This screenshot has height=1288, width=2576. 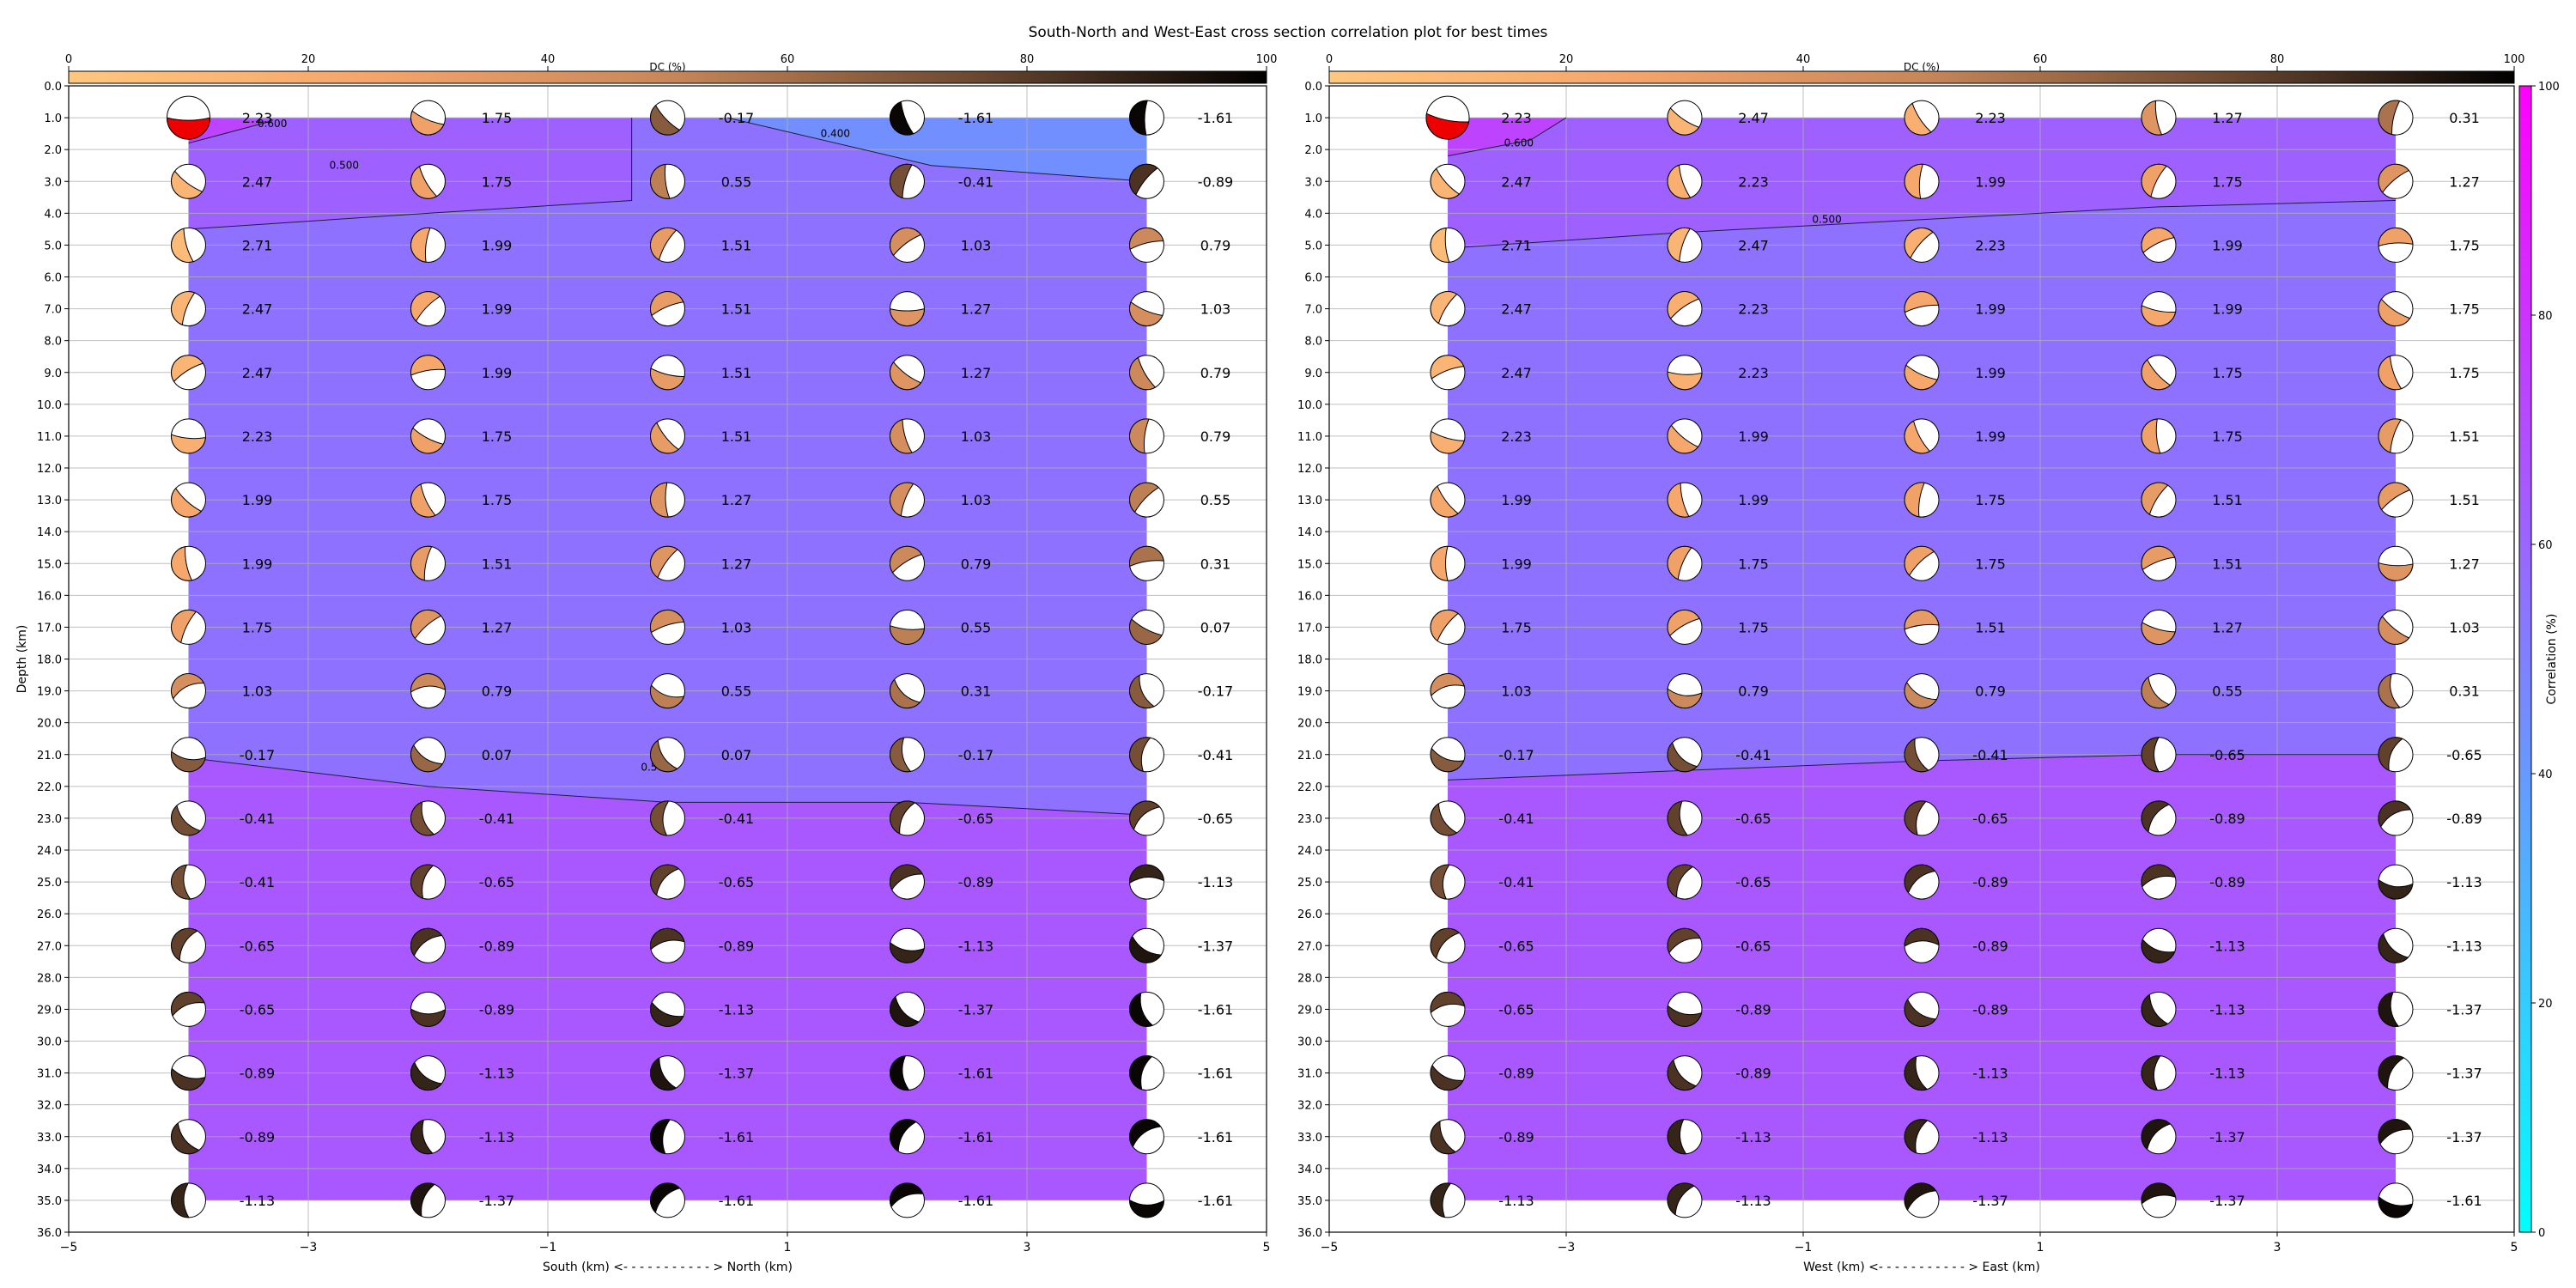 I want to click on data-label: 0.07, so click(x=737, y=755).